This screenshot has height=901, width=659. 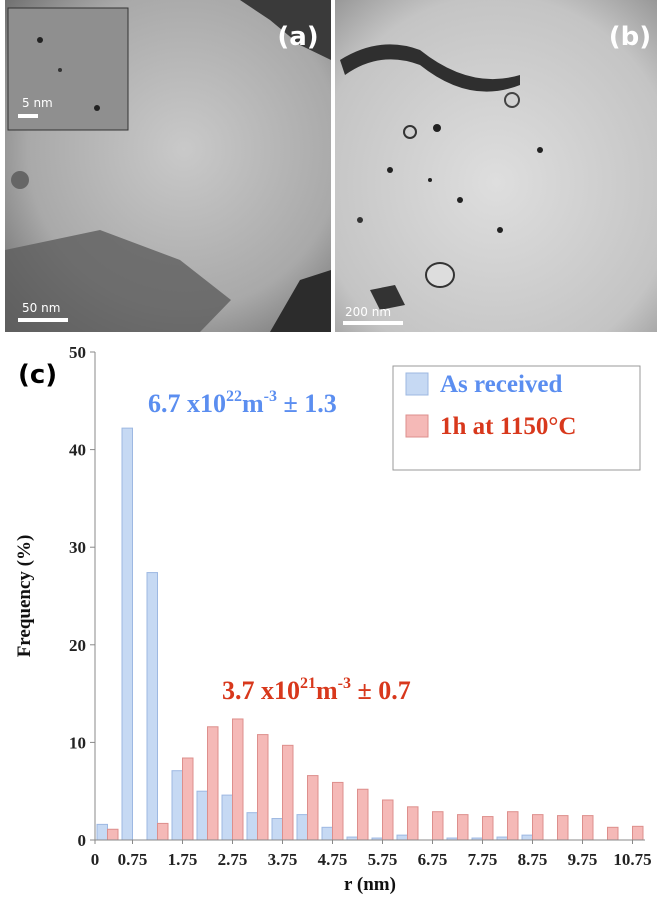 What do you see at coordinates (77, 645) in the screenshot?
I see `y-tick-label: 20` at bounding box center [77, 645].